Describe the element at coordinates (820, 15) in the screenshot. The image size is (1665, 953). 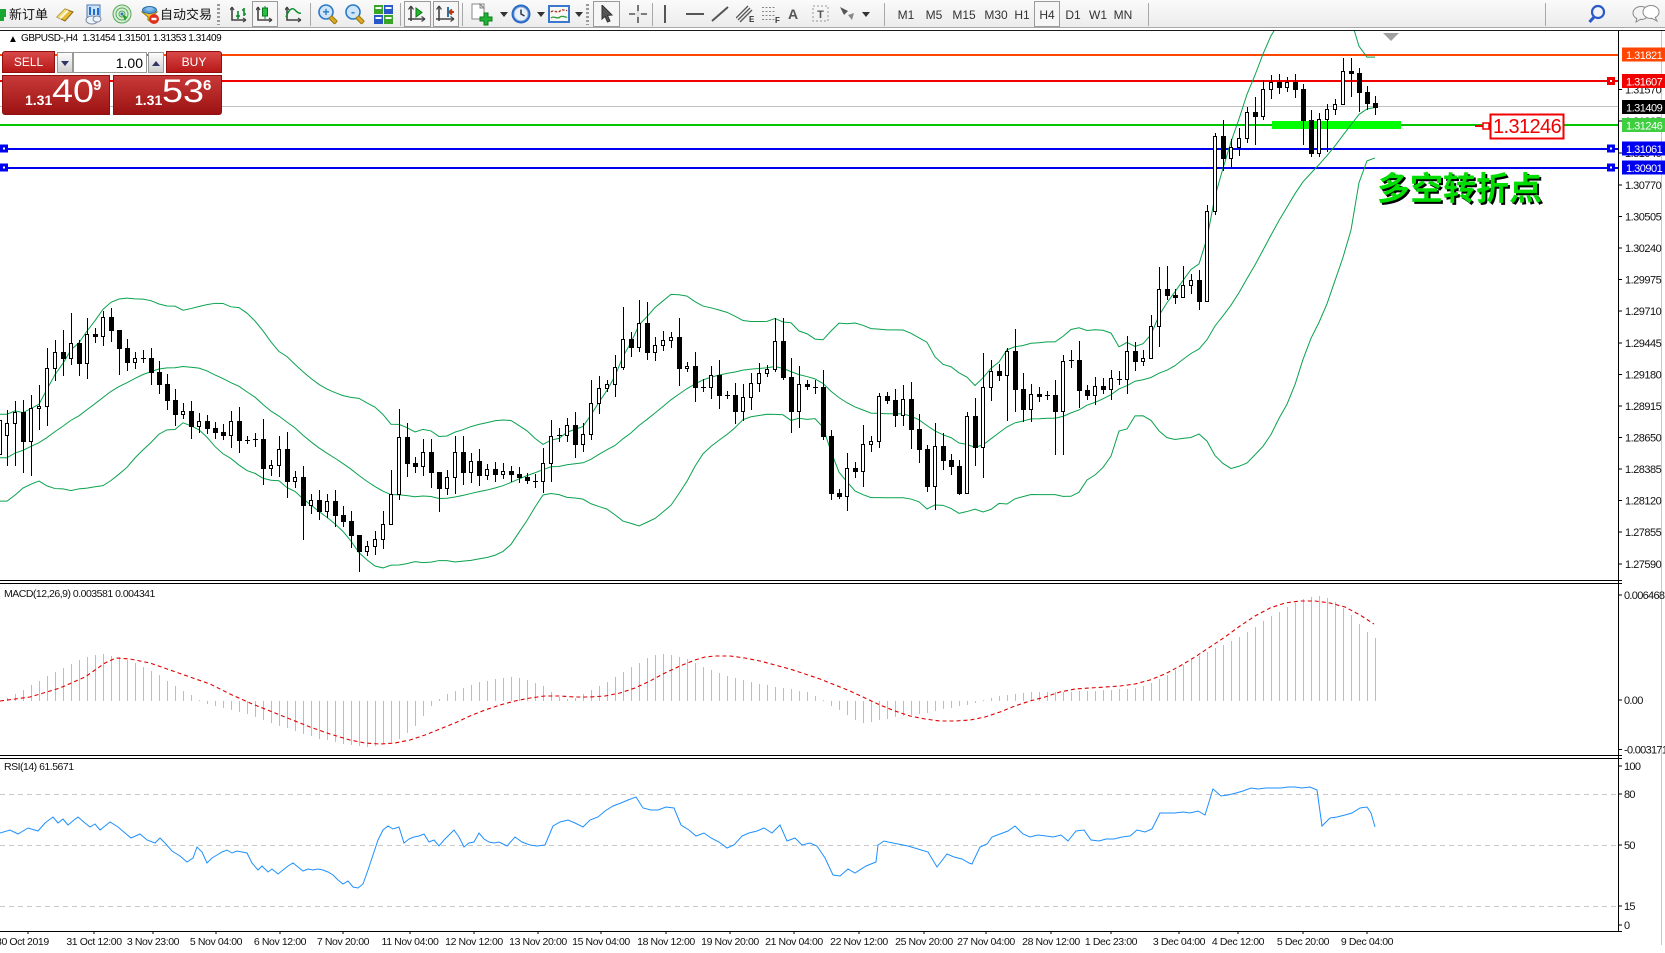
I see `svg-text: T` at that location.